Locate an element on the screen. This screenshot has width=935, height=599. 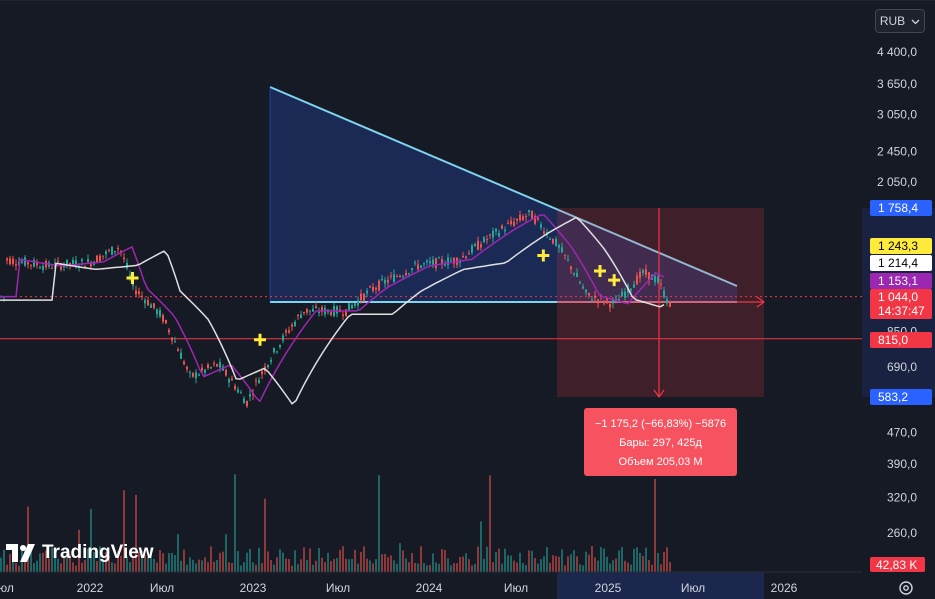
gear-icon is located at coordinates (906, 588).